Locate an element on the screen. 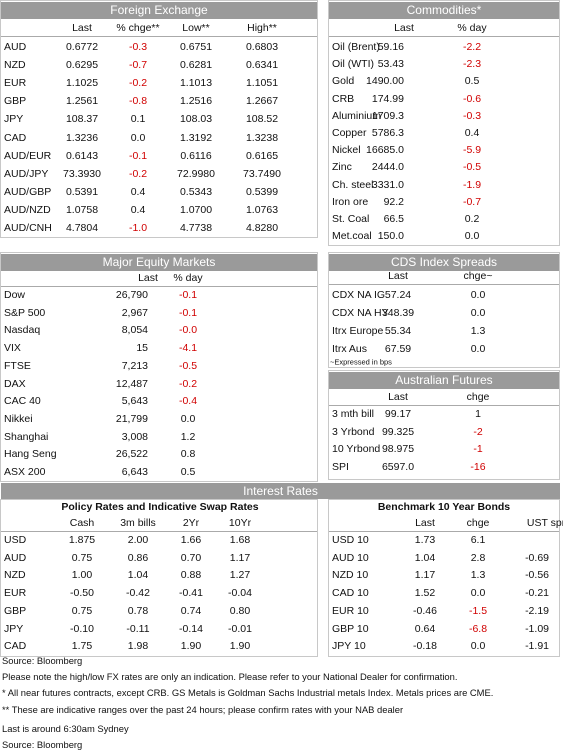 The image size is (563, 756). cell-value: 26,522 is located at coordinates (131, 454).